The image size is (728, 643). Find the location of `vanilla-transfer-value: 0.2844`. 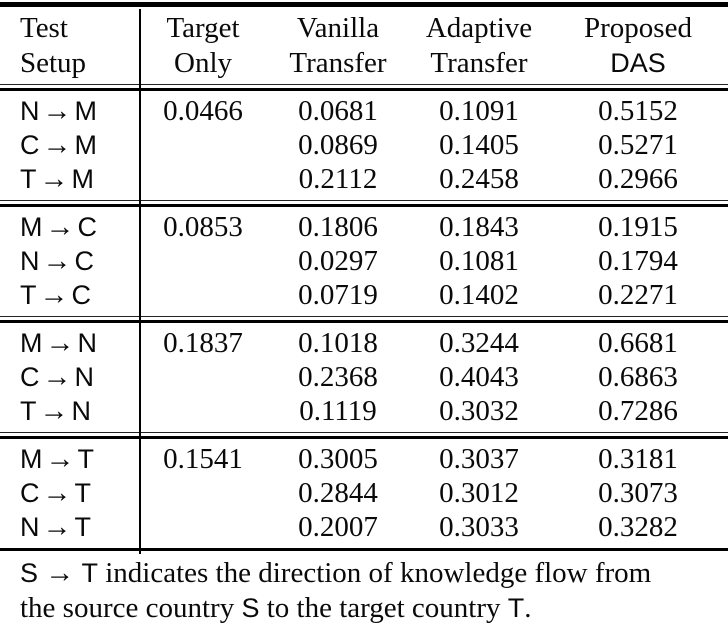

vanilla-transfer-value: 0.2844 is located at coordinates (338, 492).